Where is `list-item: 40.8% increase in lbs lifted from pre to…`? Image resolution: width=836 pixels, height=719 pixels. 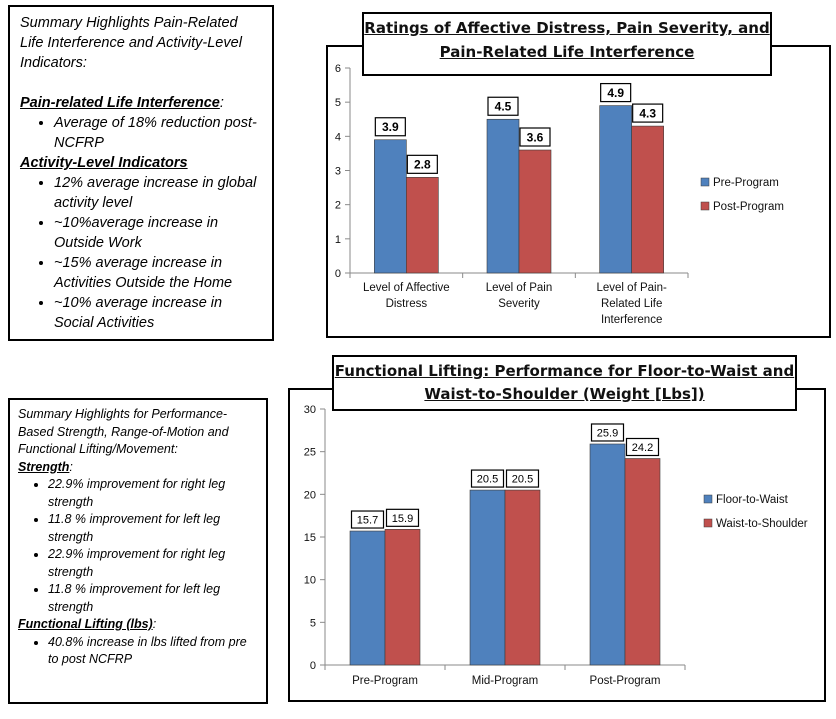
list-item: 40.8% increase in lbs lifted from pre to… is located at coordinates (153, 651).